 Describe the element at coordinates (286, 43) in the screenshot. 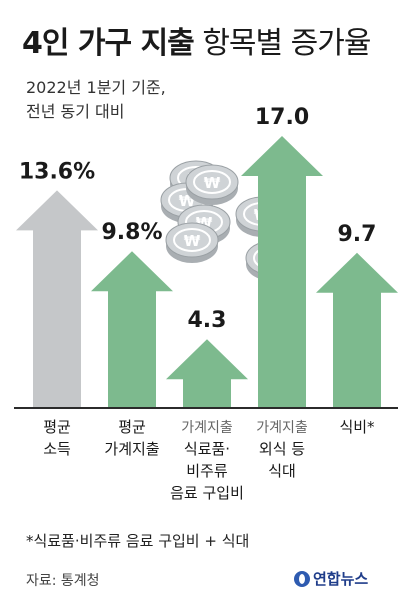

I see `title-light: 항목별 증가율` at that location.